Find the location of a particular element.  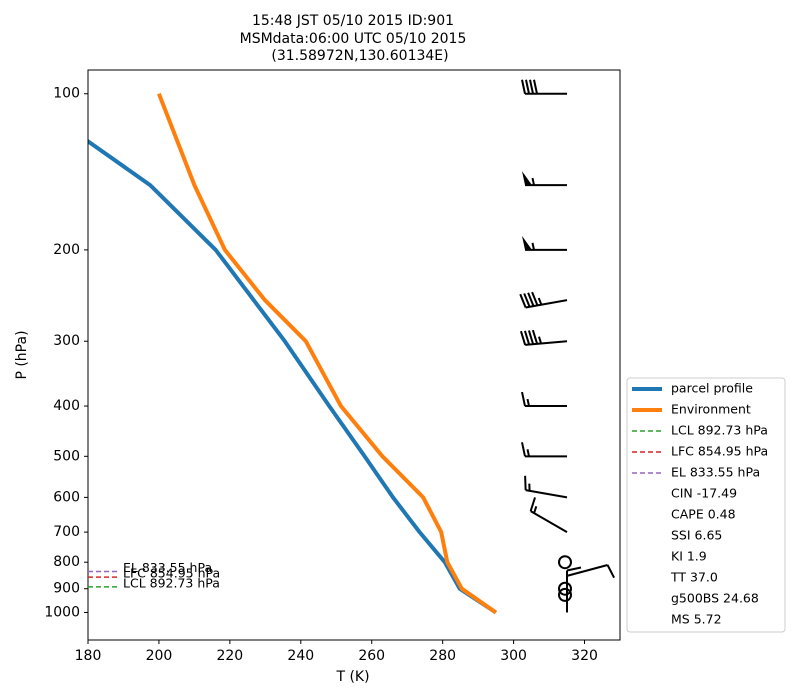

legend-index: SSI 6.65 is located at coordinates (696, 535).